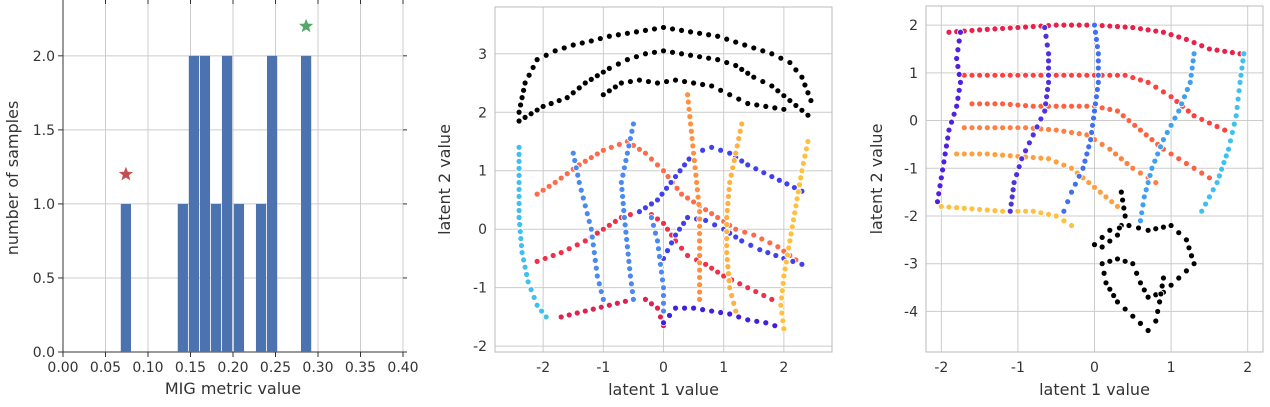 This screenshot has width=1270, height=407. What do you see at coordinates (603, 368) in the screenshot?
I see `x-tick-label: -1` at bounding box center [603, 368].